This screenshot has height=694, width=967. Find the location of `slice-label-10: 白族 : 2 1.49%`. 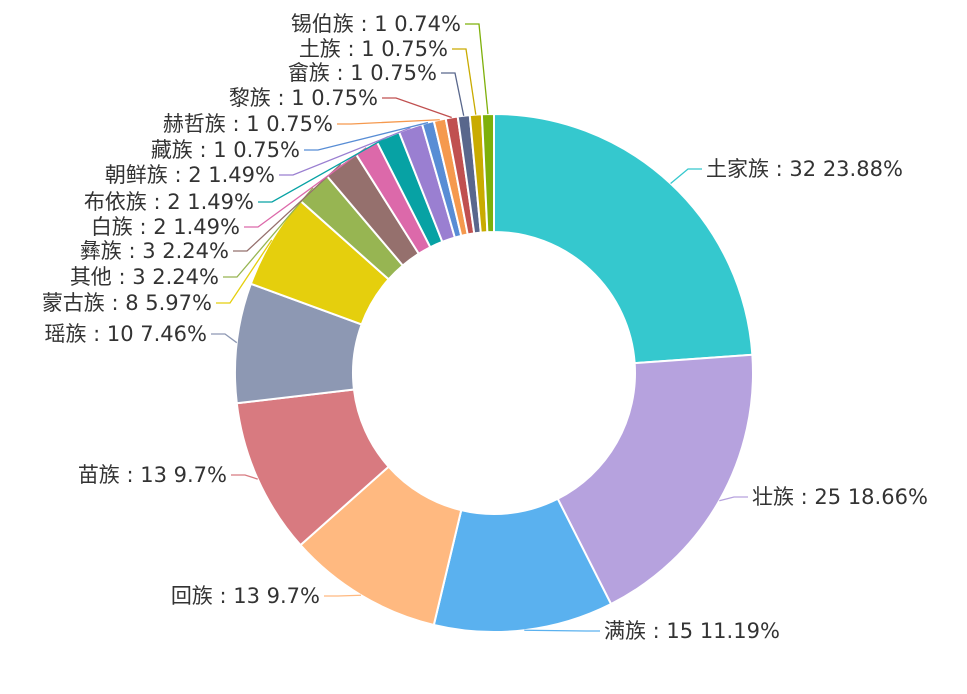

slice-label-10: 白族 : 2 1.49% is located at coordinates (165, 227).